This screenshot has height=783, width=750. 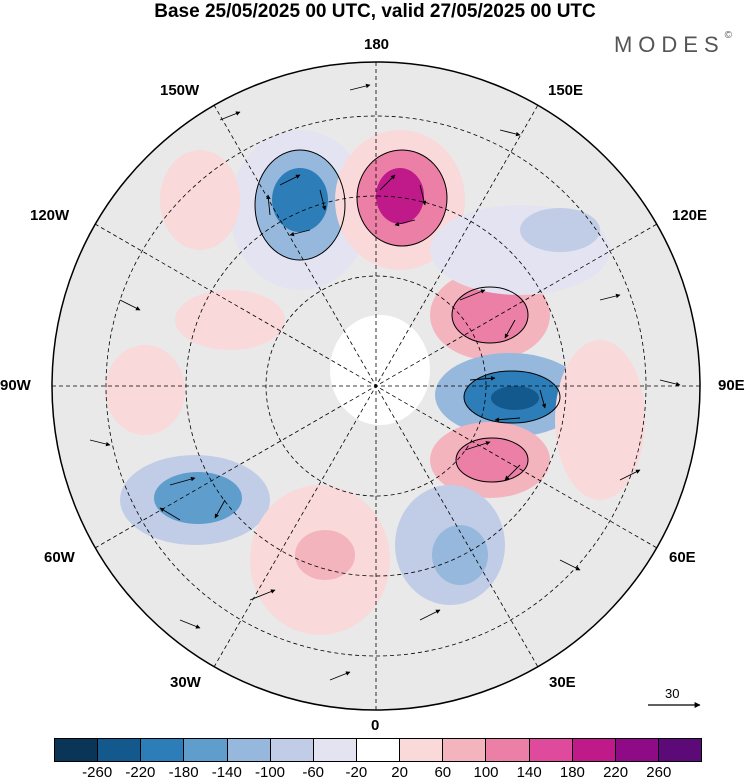 I want to click on colorbar-tick-label: -140, so click(x=226, y=772).